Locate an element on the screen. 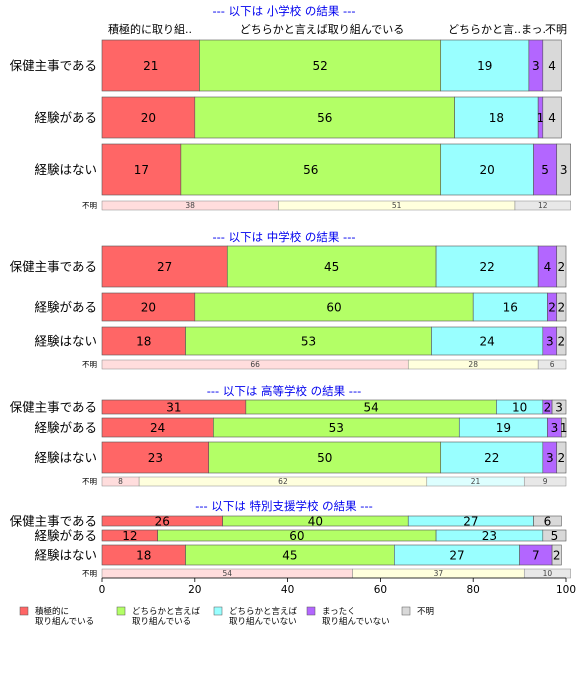 Image resolution: width=580 pixels, height=698 pixels. header-label-3: どちらかと言.. is located at coordinates (484, 29).